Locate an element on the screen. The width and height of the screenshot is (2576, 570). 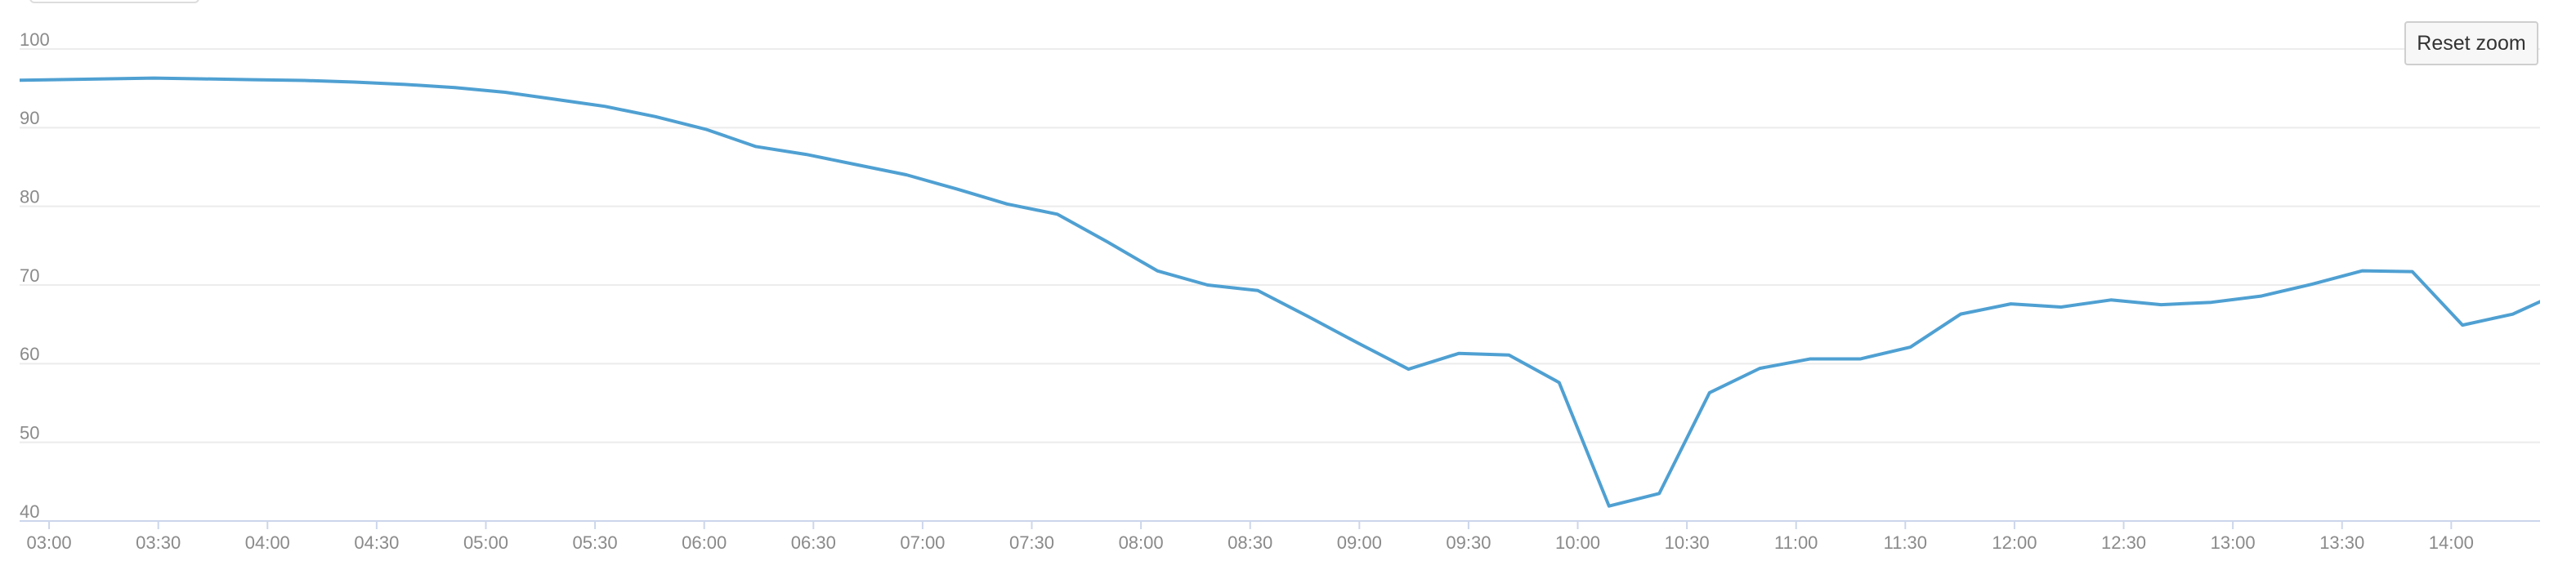
x-tick-label: 04:00 is located at coordinates (267, 543).